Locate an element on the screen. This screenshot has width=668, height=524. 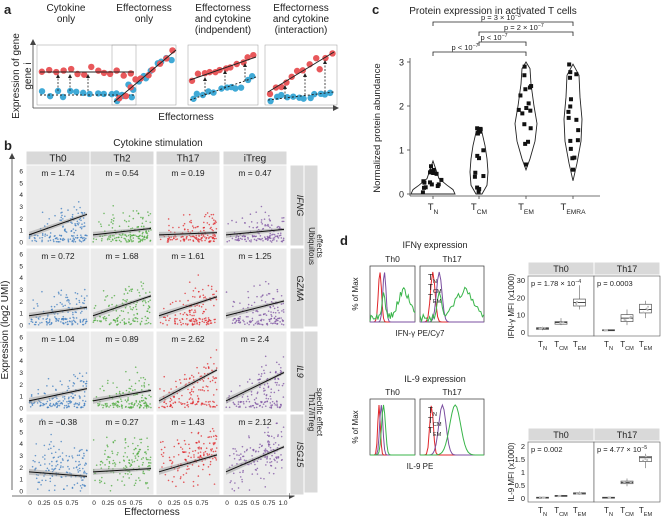
y-tick-label: 1 is located at coordinates (21, 480).